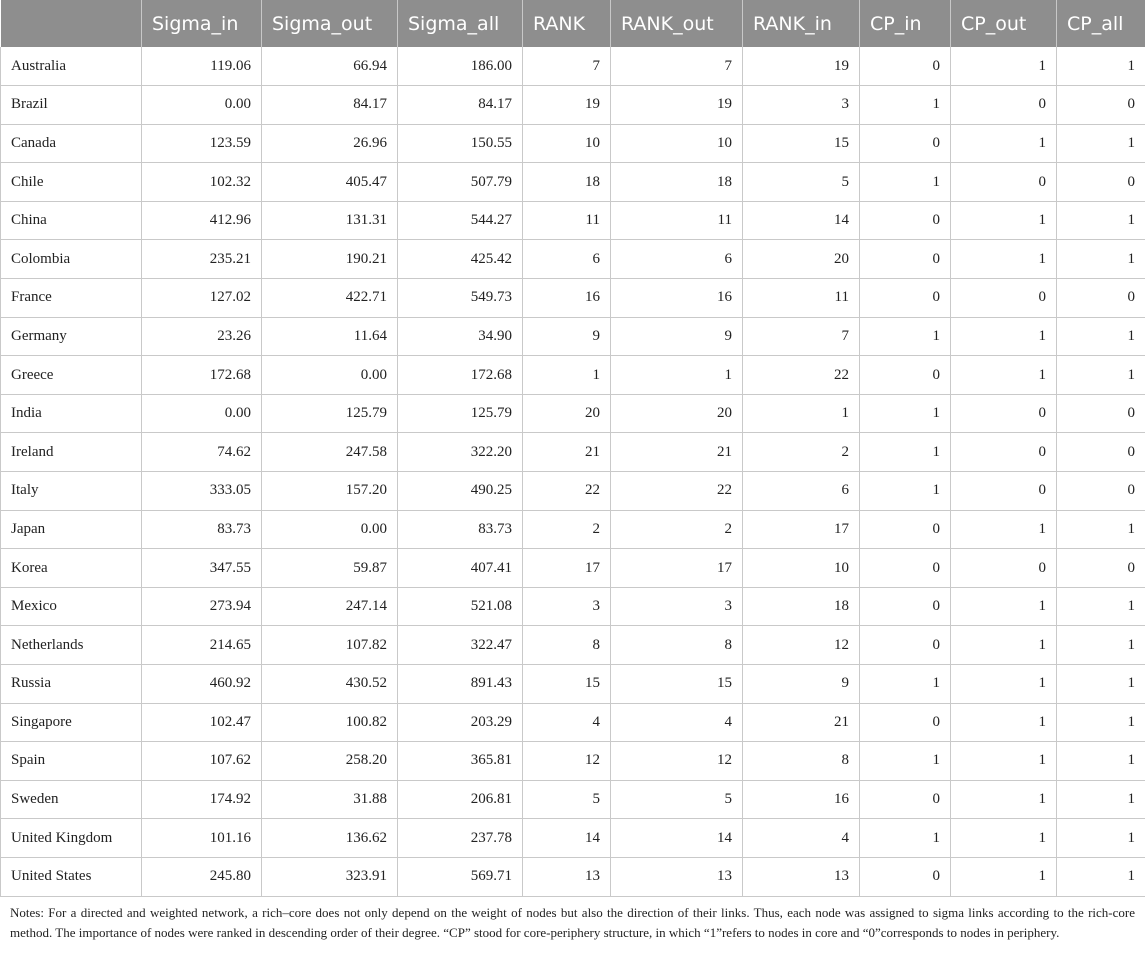 The height and width of the screenshot is (961, 1145). I want to click on table-row: Sweden 174.92 31.88 206.81 5 5 16 0 1 1, so click(572, 799).